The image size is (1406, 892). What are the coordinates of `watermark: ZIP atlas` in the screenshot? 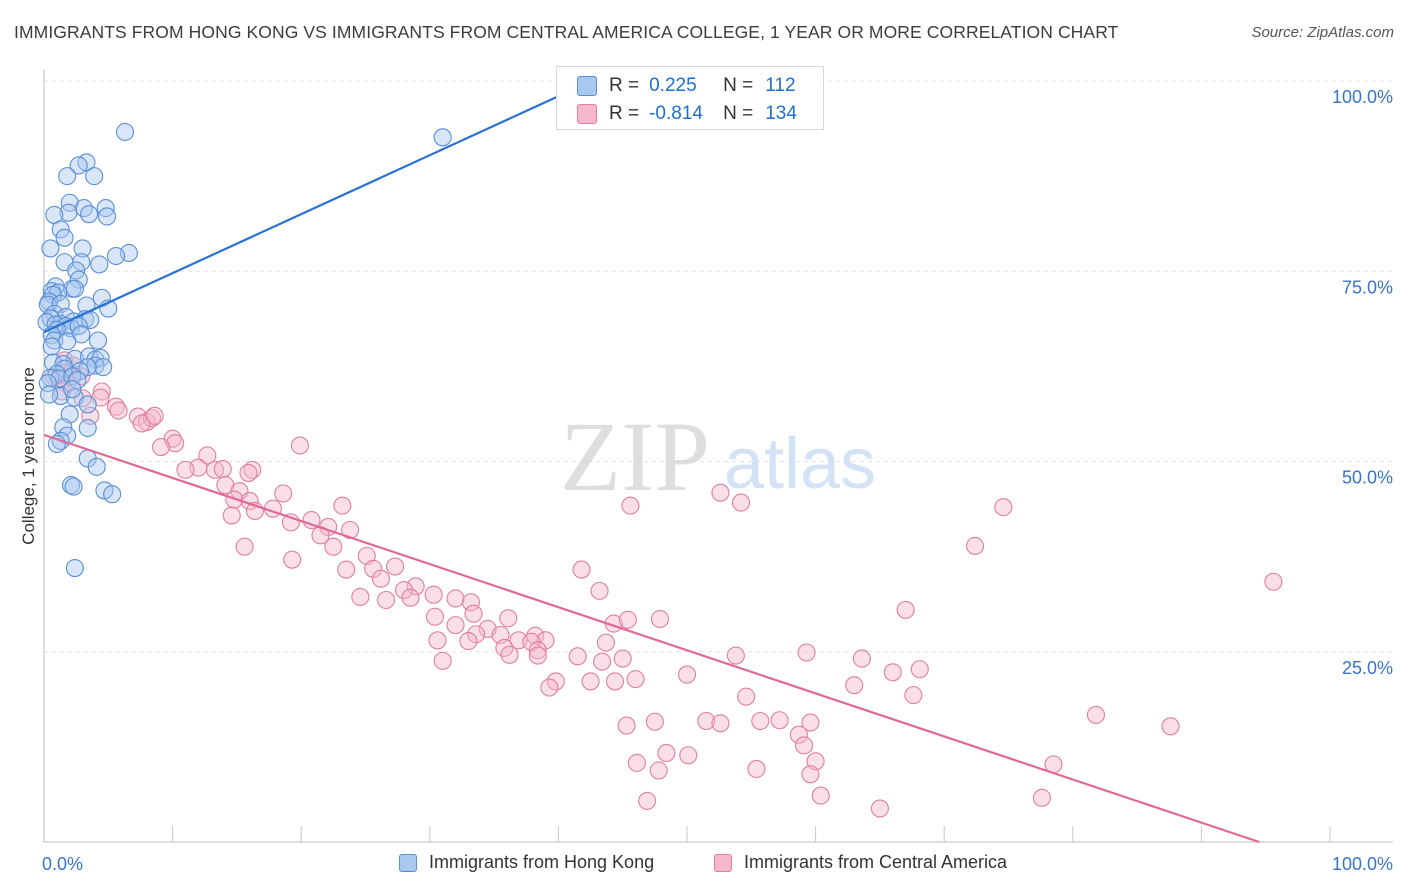 It's located at (718, 456).